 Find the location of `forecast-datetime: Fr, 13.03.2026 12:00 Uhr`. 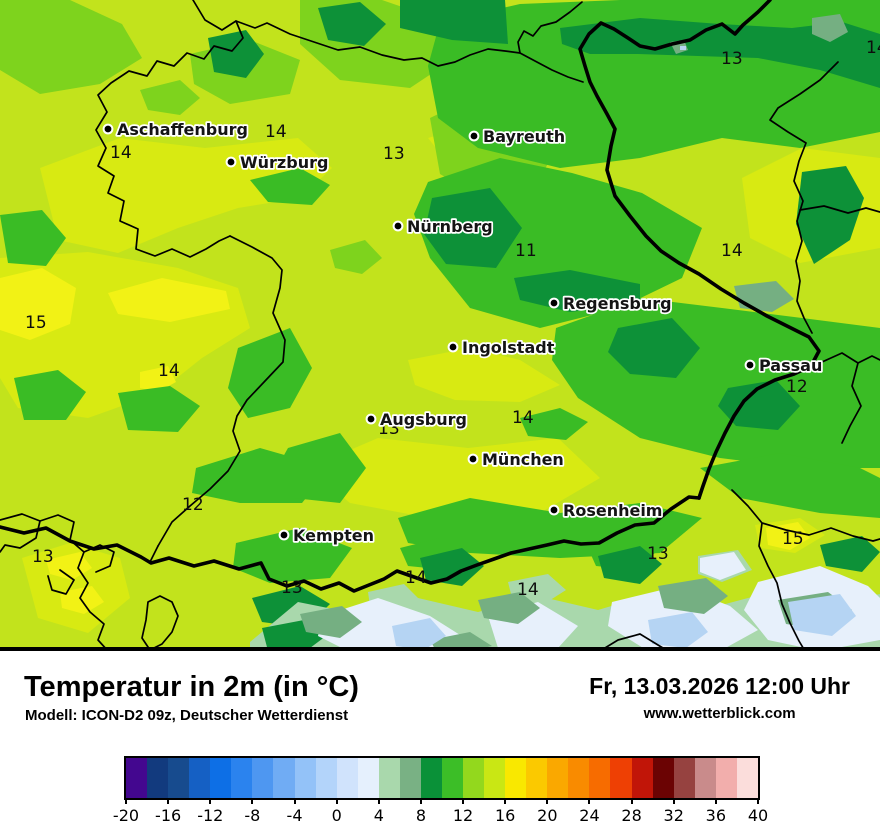

forecast-datetime: Fr, 13.03.2026 12:00 Uhr is located at coordinates (719, 686).